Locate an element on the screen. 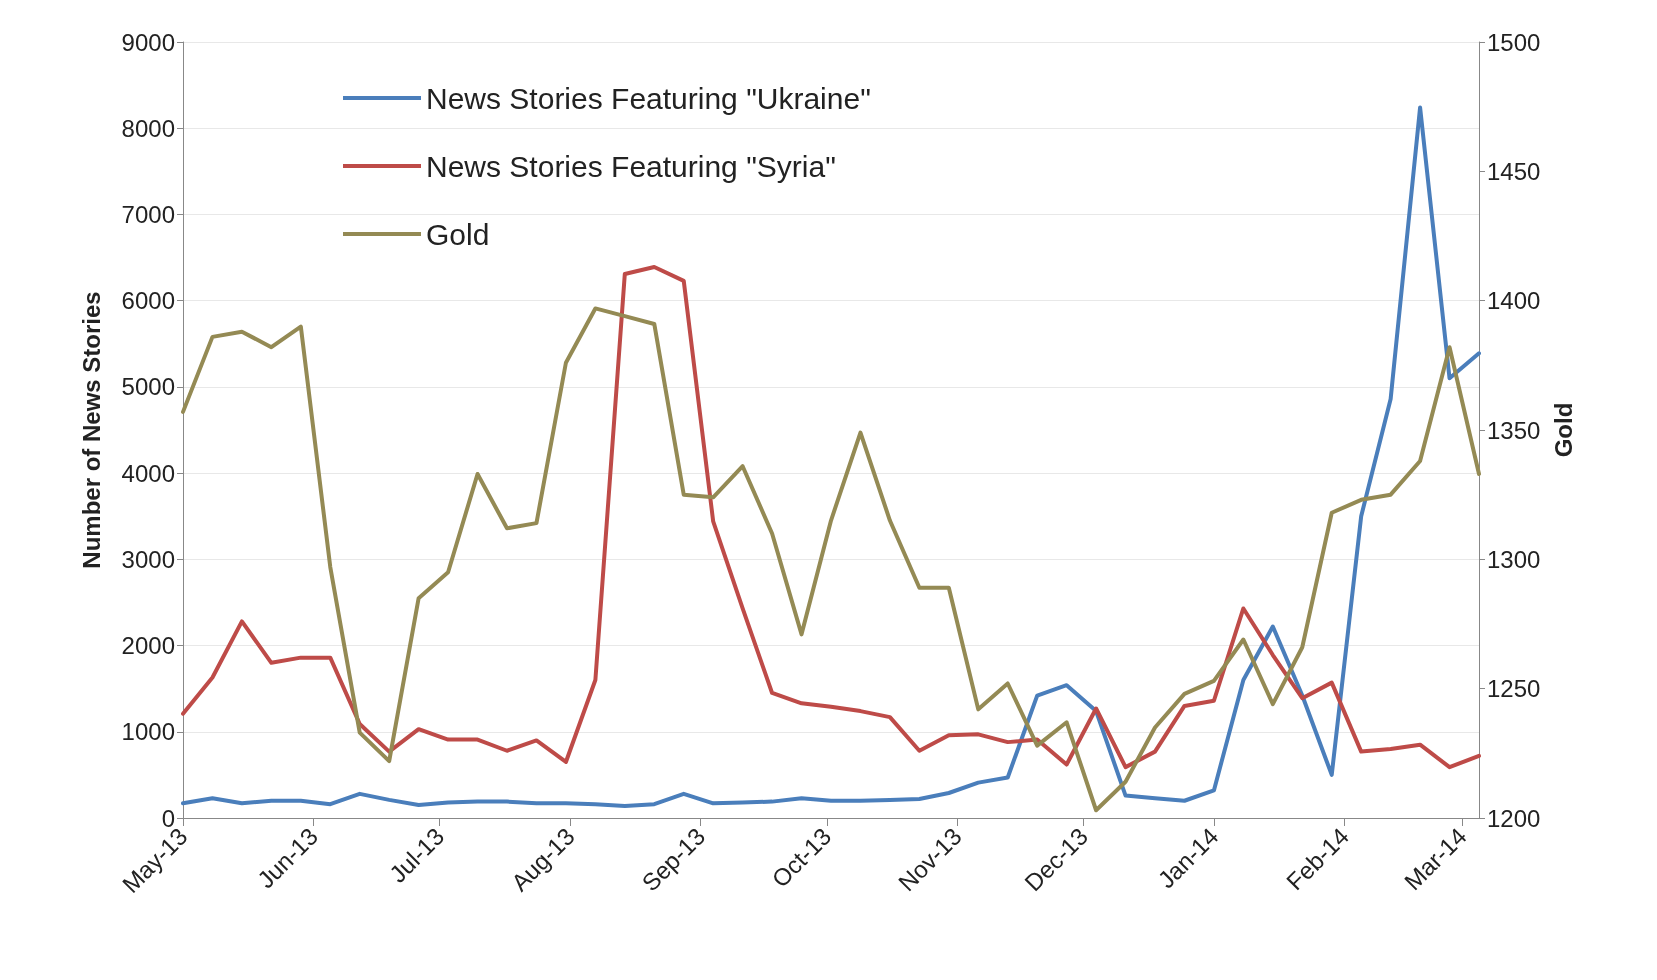  y2-tick-label: 1400 is located at coordinates (1514, 301).